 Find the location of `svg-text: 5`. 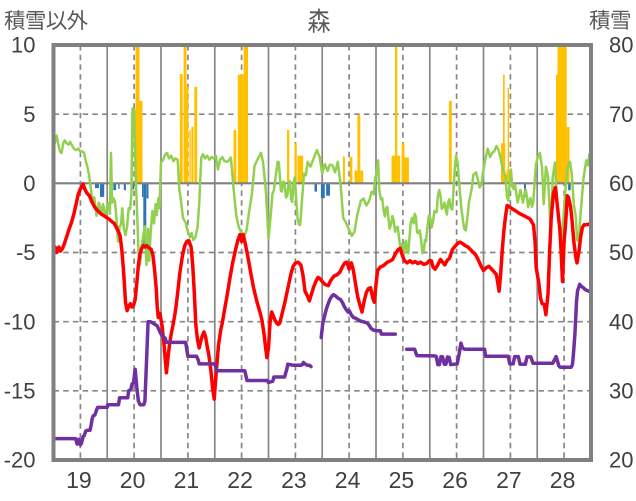

svg-text: 5 is located at coordinates (29, 114).